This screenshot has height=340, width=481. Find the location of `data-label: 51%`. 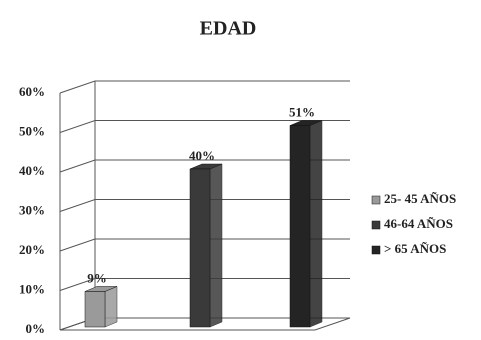

data-label: 51% is located at coordinates (302, 112).